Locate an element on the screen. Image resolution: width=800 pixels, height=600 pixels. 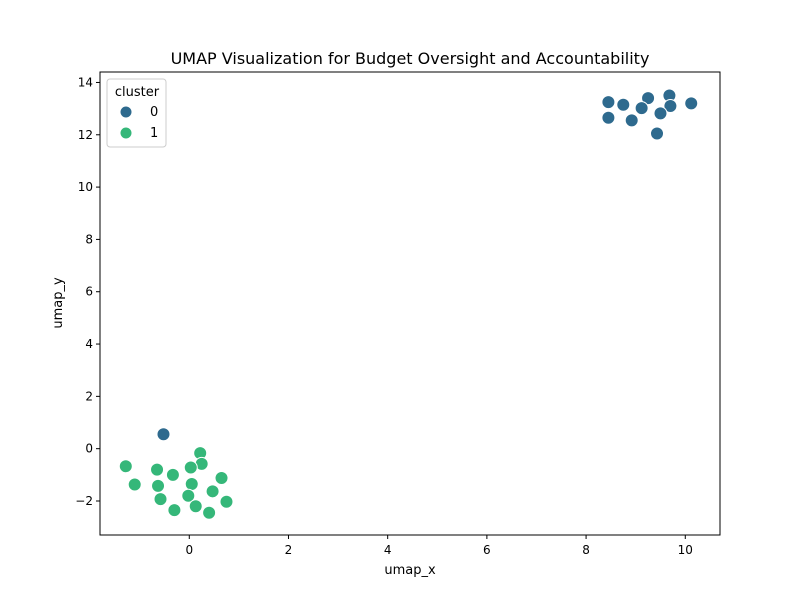
x-axis-label: umap_x is located at coordinates (410, 570).